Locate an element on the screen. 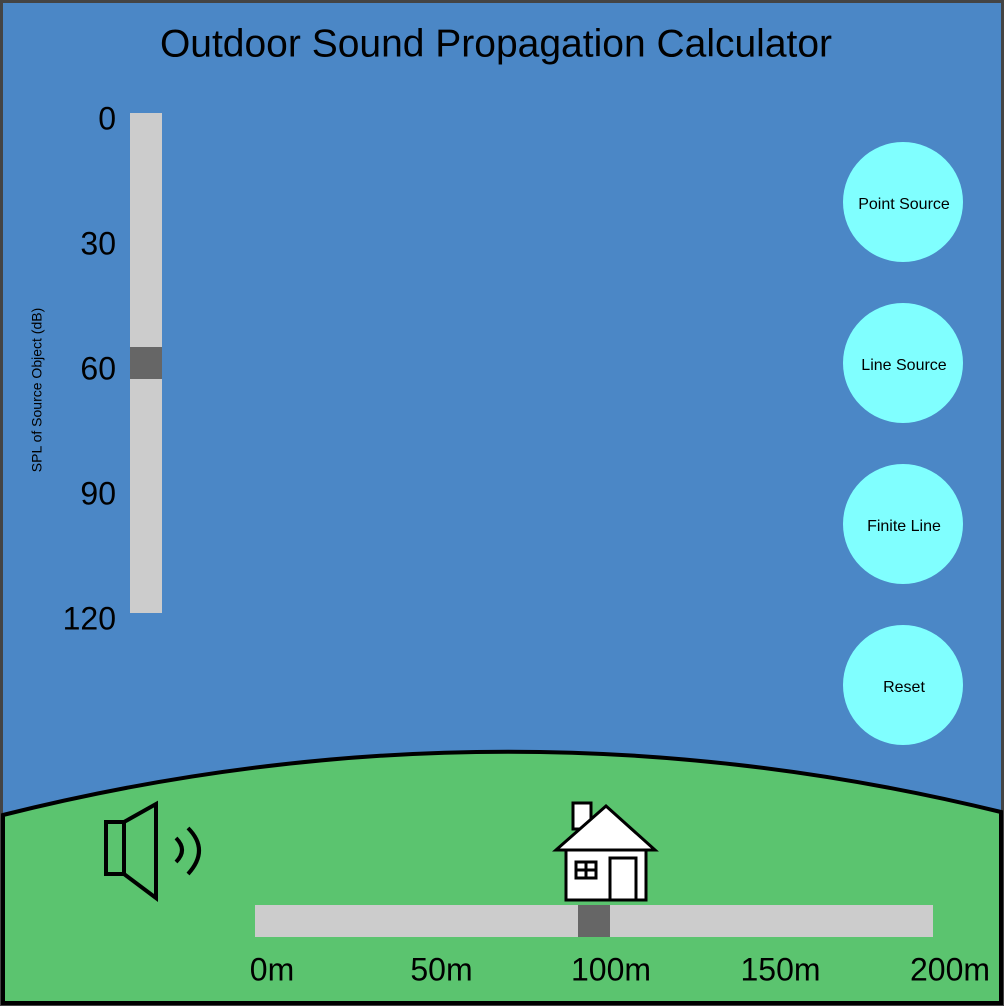  distance-tick-label: 150m is located at coordinates (780, 969).